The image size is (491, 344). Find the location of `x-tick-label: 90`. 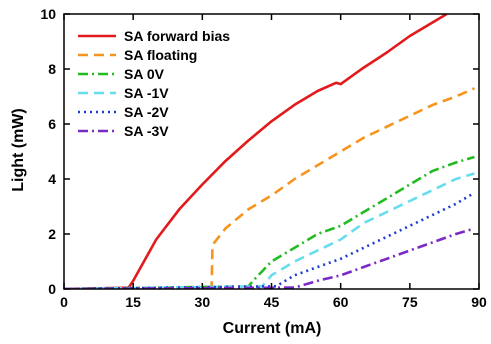

x-tick-label: 90 is located at coordinates (479, 302).